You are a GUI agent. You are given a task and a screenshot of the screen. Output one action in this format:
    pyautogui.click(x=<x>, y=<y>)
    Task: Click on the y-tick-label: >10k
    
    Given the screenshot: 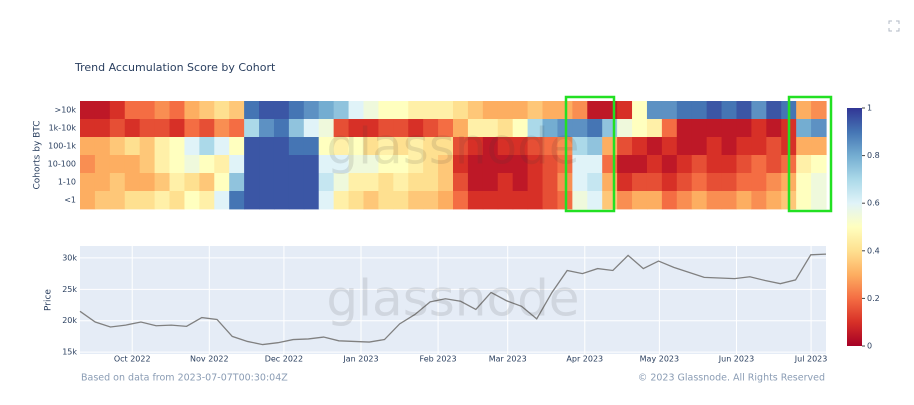 What is the action you would take?
    pyautogui.click(x=65, y=110)
    